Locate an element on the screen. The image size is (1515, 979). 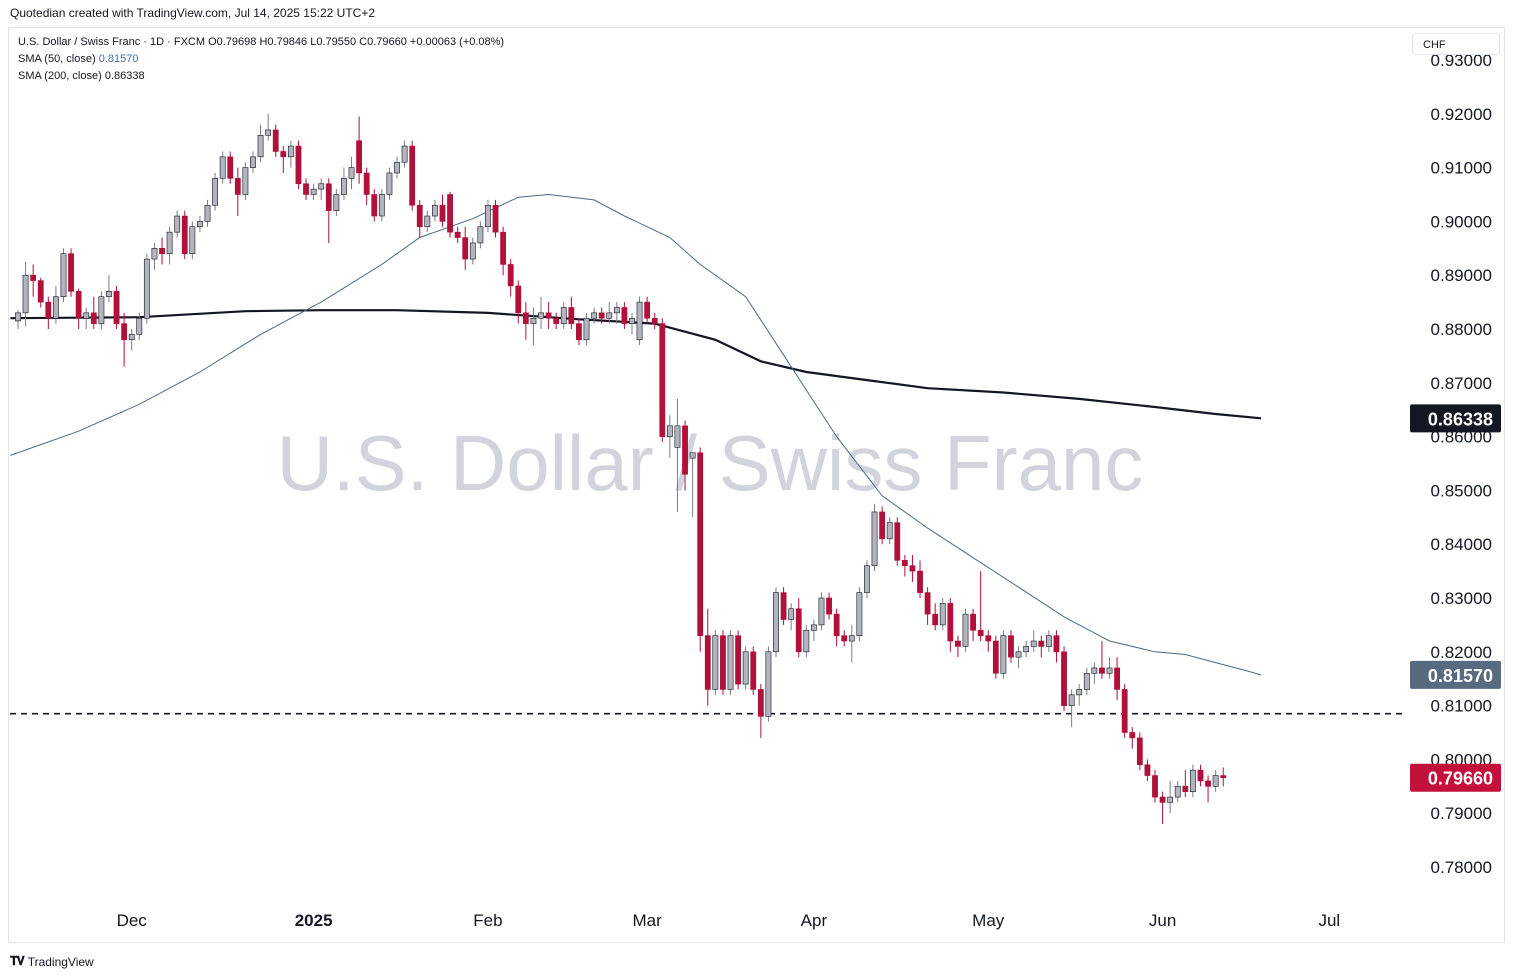
footer-brand: 𝐓𝐕 TradingView is located at coordinates (52, 961).